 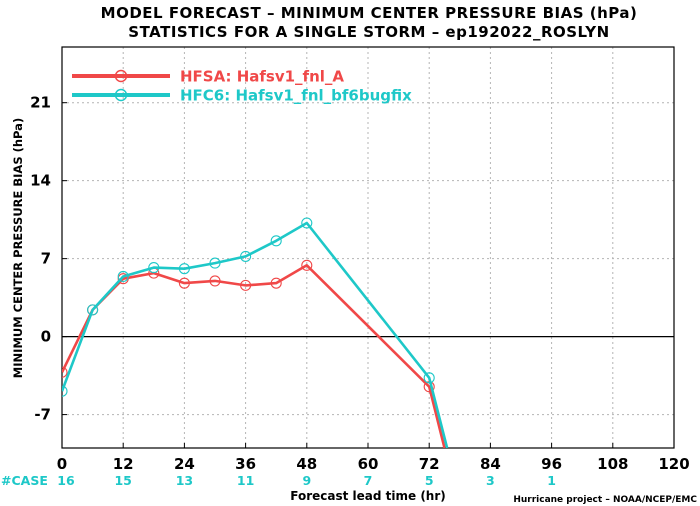 What do you see at coordinates (490, 480) in the screenshot?
I see `case-count: 3` at bounding box center [490, 480].